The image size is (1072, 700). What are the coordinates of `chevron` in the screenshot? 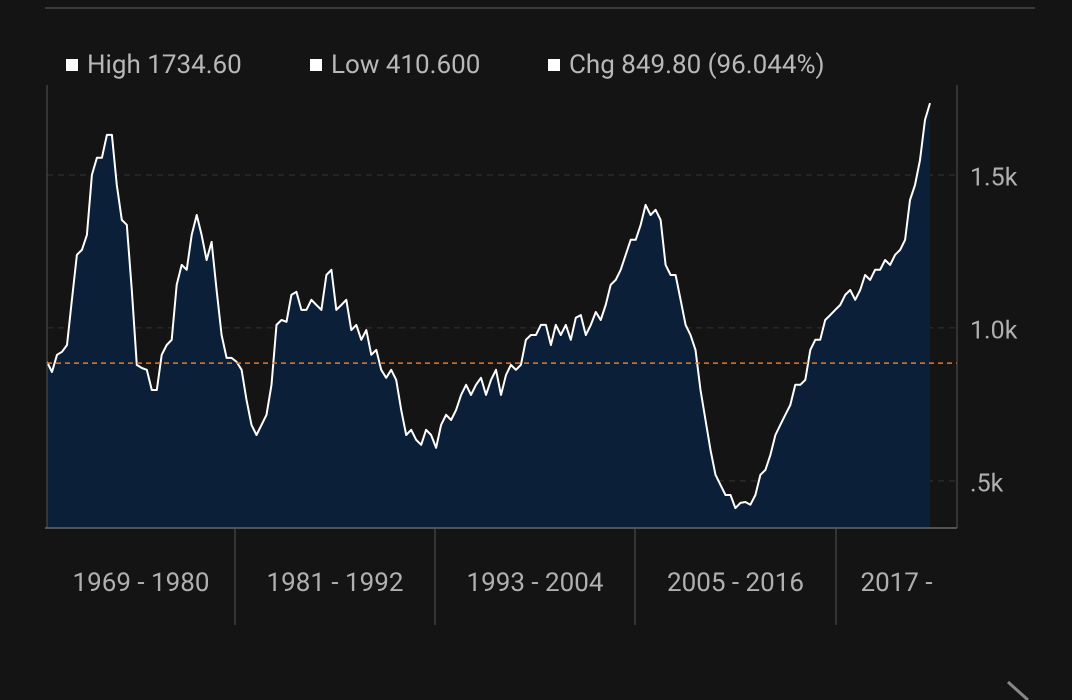 It's located at (1018, 690).